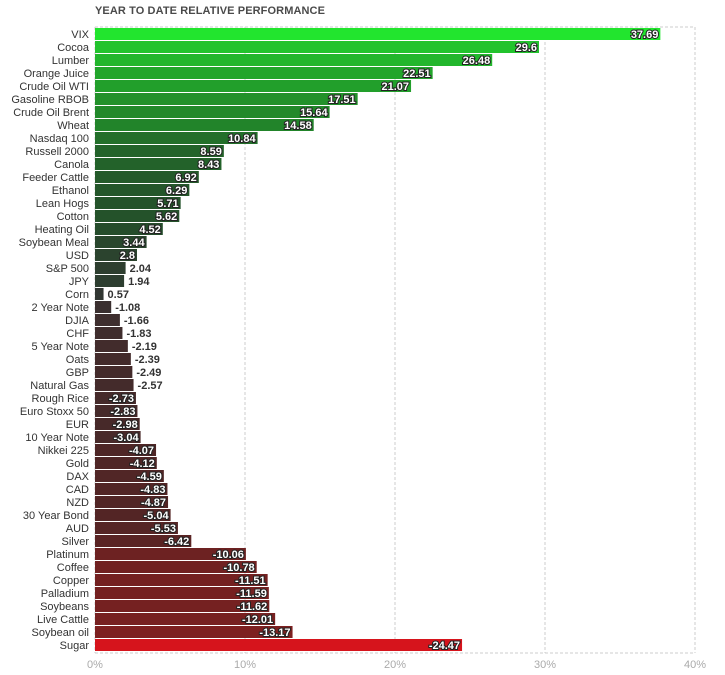 This screenshot has width=725, height=675. Describe the element at coordinates (136, 321) in the screenshot. I see `data-label: -1.66` at that location.